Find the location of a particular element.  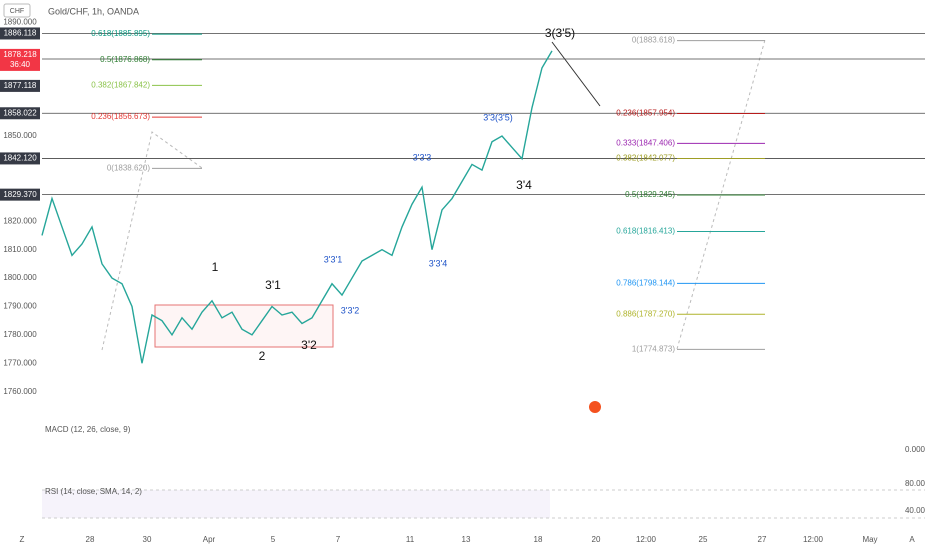

currency: CHF is located at coordinates (17, 11).